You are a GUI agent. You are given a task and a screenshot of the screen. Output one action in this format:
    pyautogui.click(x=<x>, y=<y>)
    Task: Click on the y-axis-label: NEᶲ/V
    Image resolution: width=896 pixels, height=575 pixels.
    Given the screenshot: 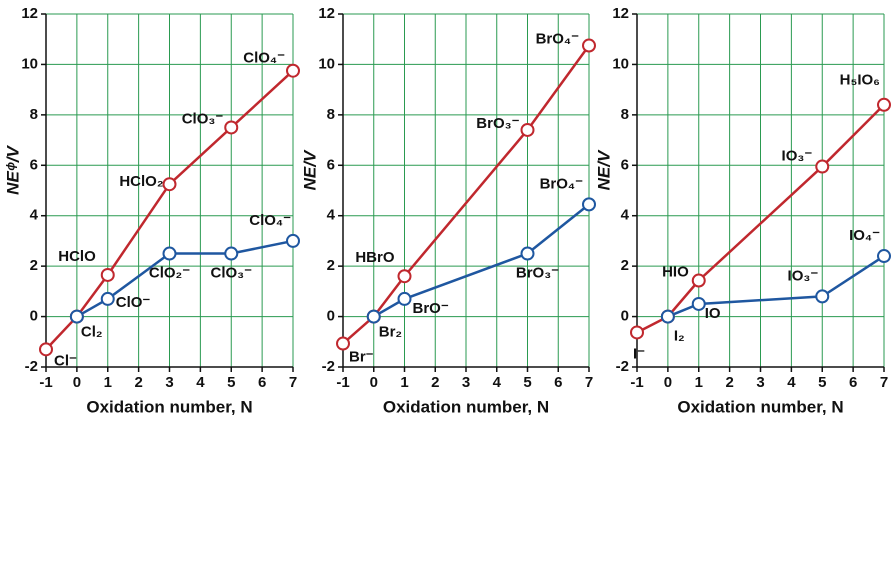 What is the action you would take?
    pyautogui.click(x=12, y=170)
    